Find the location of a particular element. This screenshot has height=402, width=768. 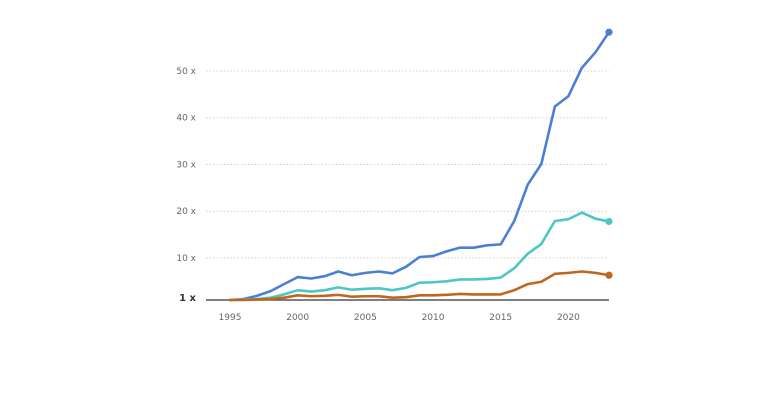

y-tick-label: 40 x is located at coordinates (186, 119).